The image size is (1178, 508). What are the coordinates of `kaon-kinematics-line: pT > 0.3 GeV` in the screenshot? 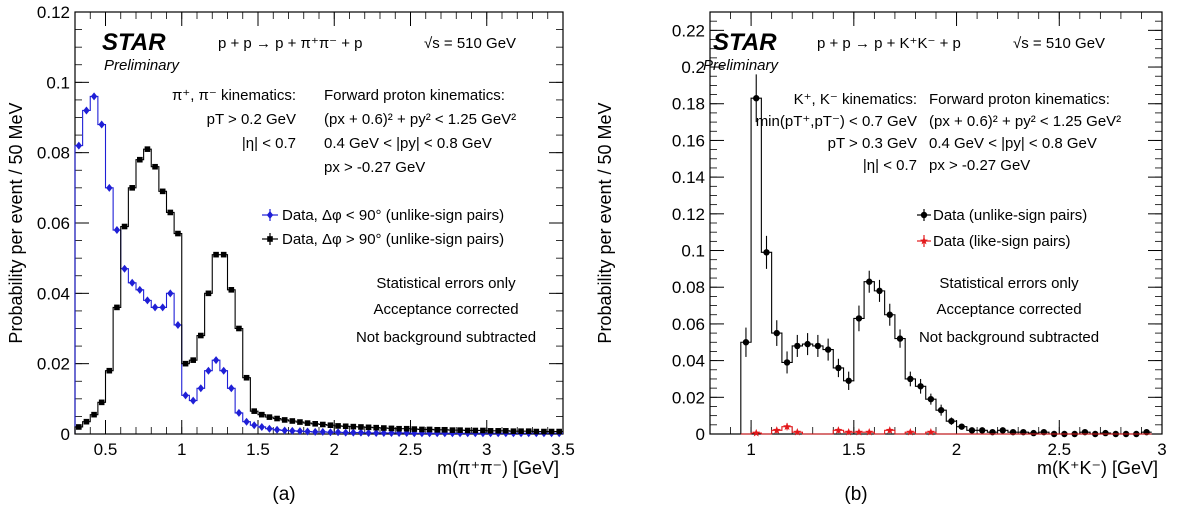 It's located at (872, 143).